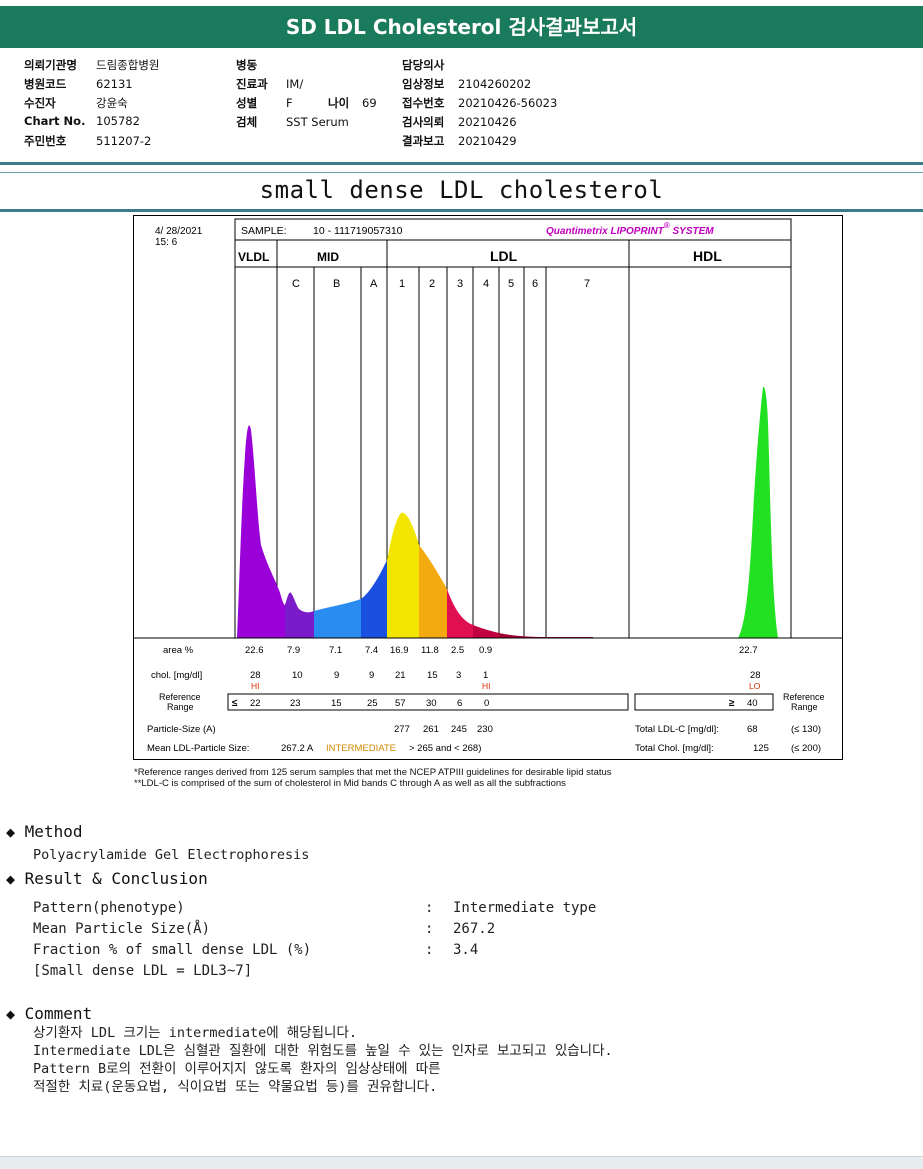 This screenshot has width=923, height=1169. What do you see at coordinates (181, 729) in the screenshot?
I see `particle-label: Particle-Size (A)` at bounding box center [181, 729].